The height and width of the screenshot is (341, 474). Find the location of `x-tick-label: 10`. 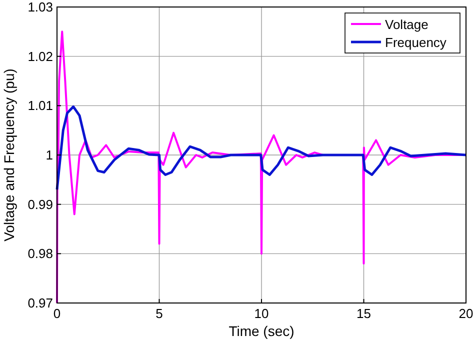

x-tick-label: 10 is located at coordinates (261, 313).